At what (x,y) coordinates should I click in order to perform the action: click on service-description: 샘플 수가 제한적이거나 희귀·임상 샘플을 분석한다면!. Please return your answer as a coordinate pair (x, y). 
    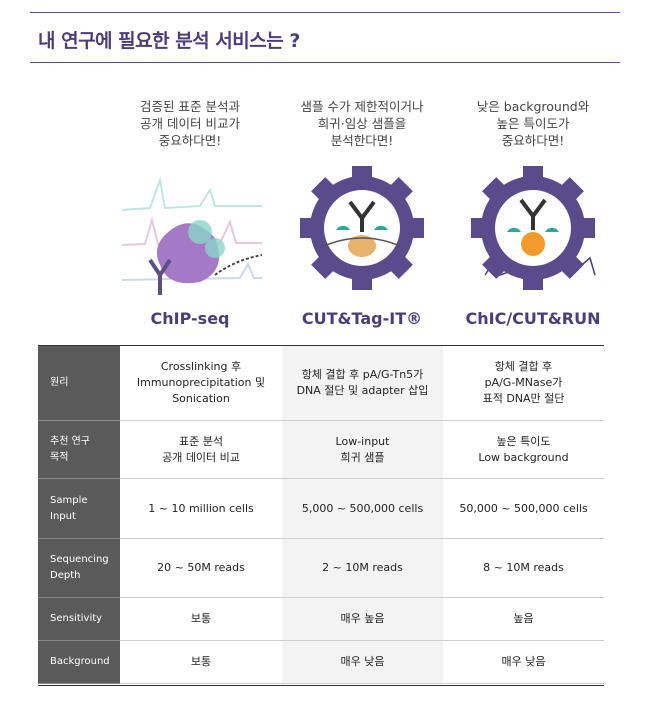
    Looking at the image, I should click on (362, 123).